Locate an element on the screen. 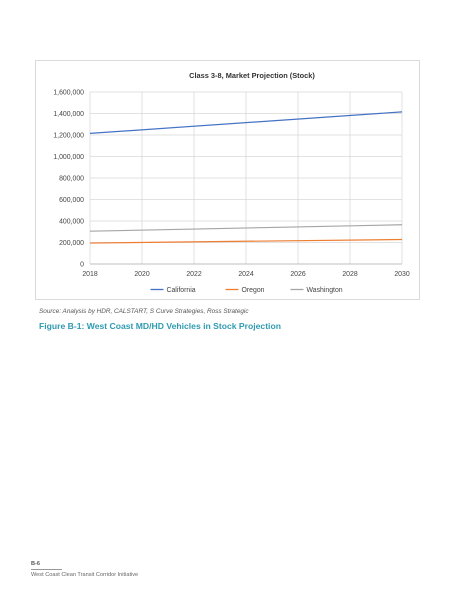 The image size is (463, 599). y-tick-label: 1,600,000 is located at coordinates (68, 93).